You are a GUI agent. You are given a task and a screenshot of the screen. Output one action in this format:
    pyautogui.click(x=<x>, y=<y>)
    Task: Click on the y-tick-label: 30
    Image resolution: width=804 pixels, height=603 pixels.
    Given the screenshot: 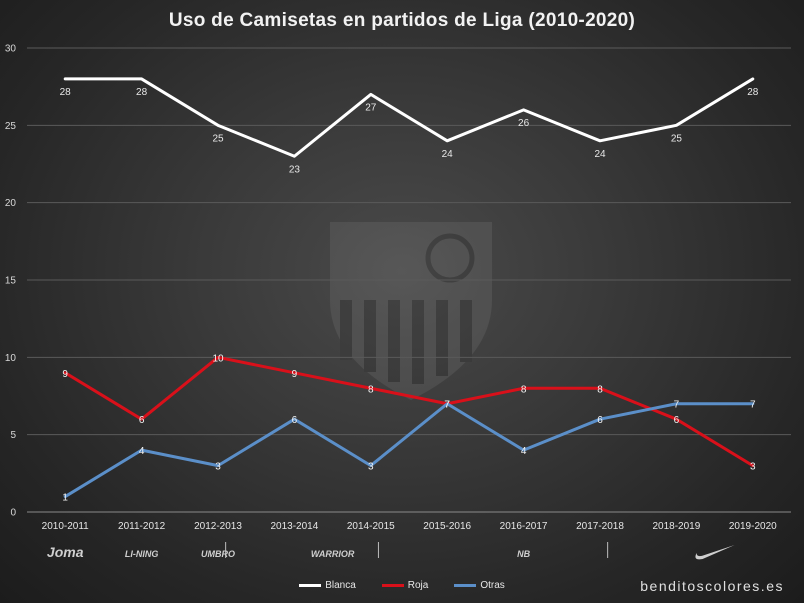 What is the action you would take?
    pyautogui.click(x=11, y=49)
    